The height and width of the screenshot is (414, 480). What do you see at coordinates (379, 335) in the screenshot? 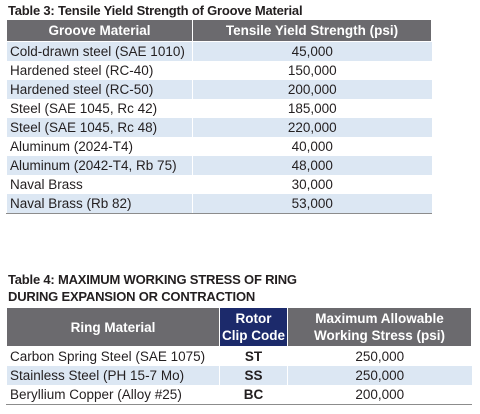
I see `table4-header-stress-line2: Working Stress (psi)` at bounding box center [379, 335].